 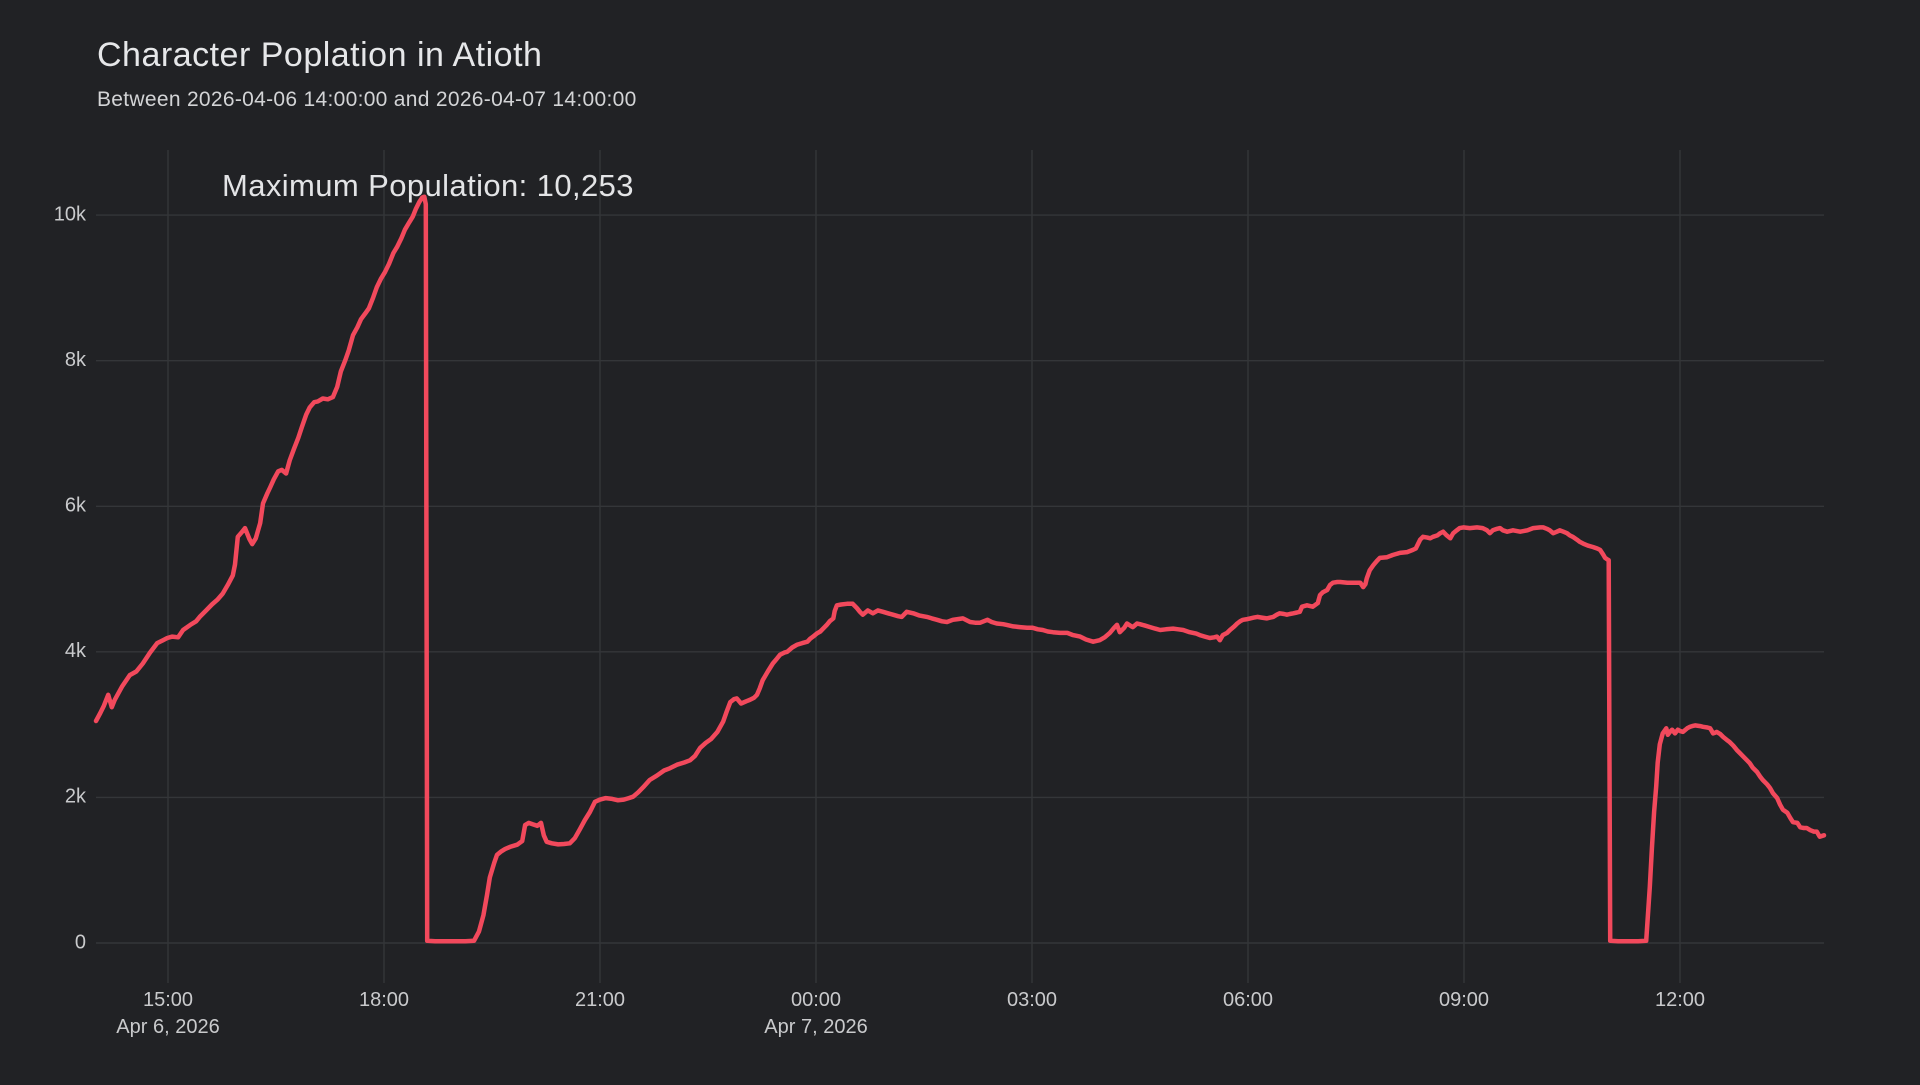 I want to click on y-axis-tick-label: 10k, so click(x=70, y=214).